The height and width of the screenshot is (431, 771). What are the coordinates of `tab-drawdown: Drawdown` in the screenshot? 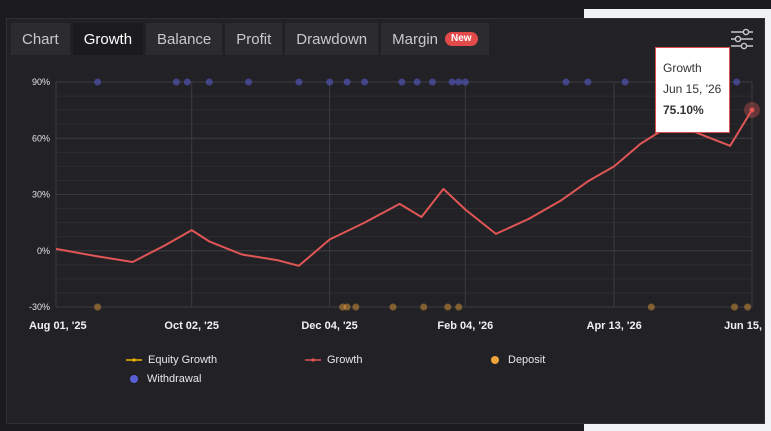 It's located at (332, 39).